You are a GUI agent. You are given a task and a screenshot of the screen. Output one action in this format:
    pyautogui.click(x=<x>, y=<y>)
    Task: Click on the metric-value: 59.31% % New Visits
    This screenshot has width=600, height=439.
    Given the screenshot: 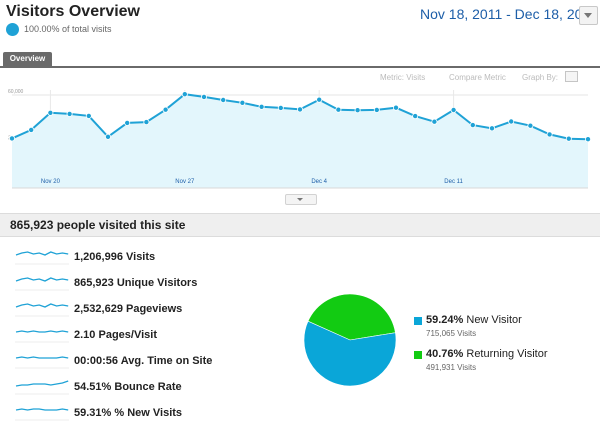 What is the action you would take?
    pyautogui.click(x=128, y=413)
    